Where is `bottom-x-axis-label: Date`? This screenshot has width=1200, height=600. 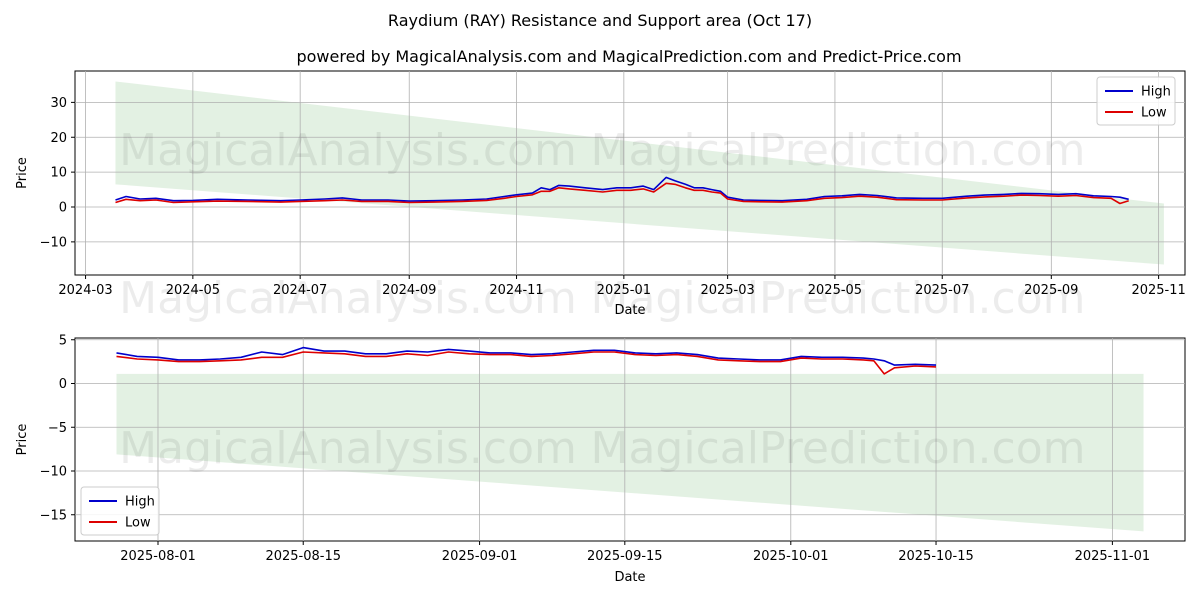
bottom-x-axis-label: Date is located at coordinates (629, 577).